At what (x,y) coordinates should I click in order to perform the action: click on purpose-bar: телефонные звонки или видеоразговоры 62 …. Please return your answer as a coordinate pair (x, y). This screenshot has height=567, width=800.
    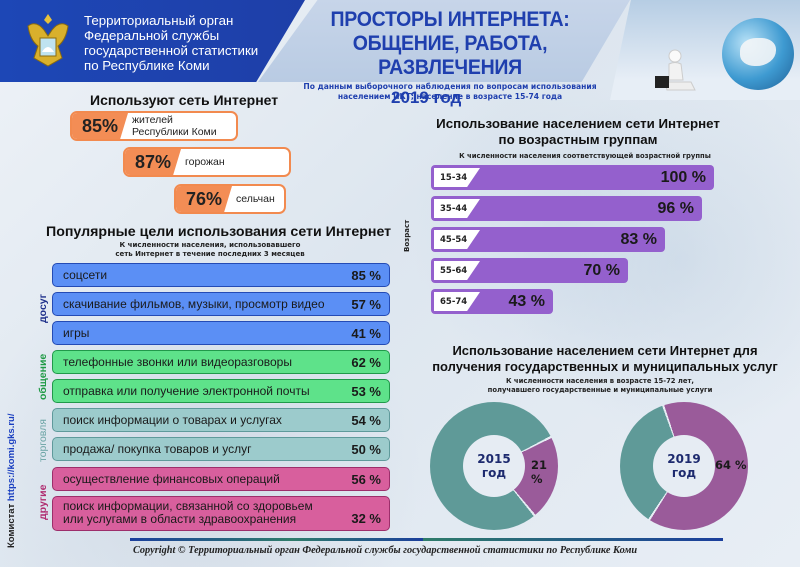
    Looking at the image, I should click on (221, 362).